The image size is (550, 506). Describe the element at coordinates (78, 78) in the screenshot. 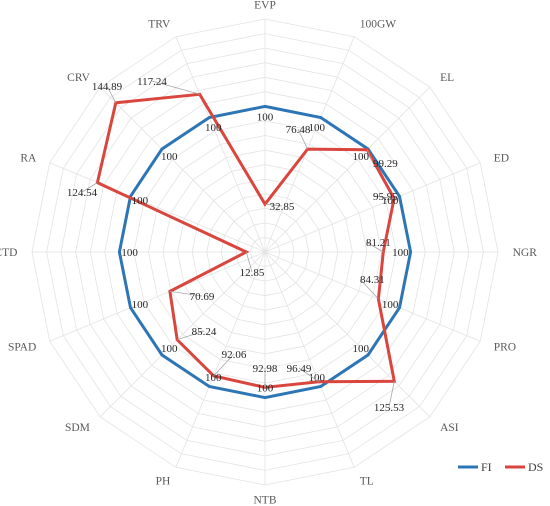

I see `category-label: CRV` at that location.